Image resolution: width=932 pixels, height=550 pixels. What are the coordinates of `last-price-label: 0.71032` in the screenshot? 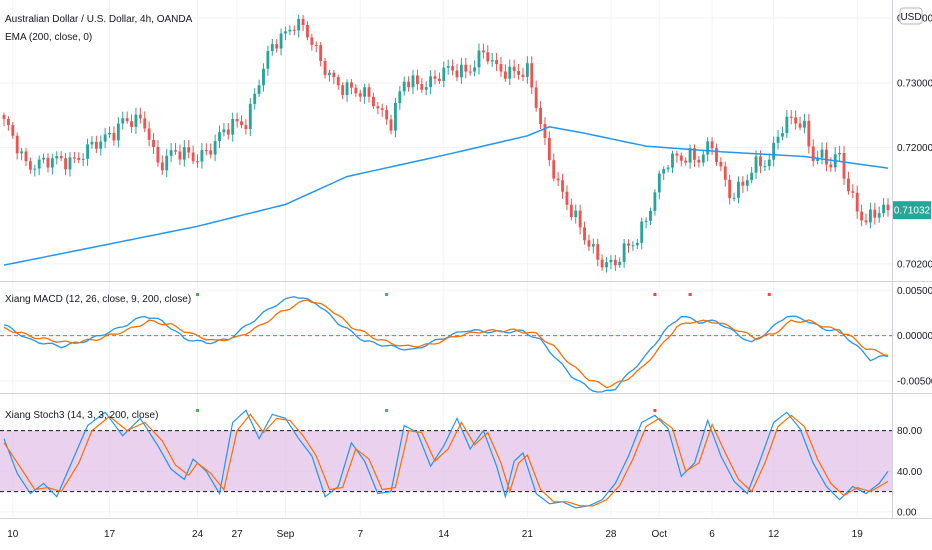 It's located at (912, 211).